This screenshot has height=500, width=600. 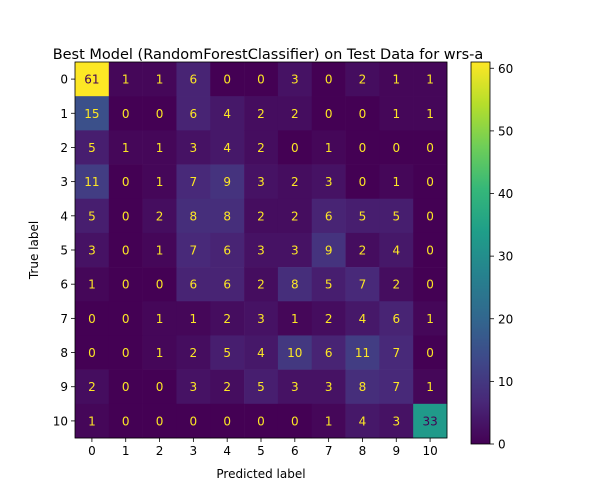 What do you see at coordinates (295, 451) in the screenshot?
I see `x-tick-label: 6` at bounding box center [295, 451].